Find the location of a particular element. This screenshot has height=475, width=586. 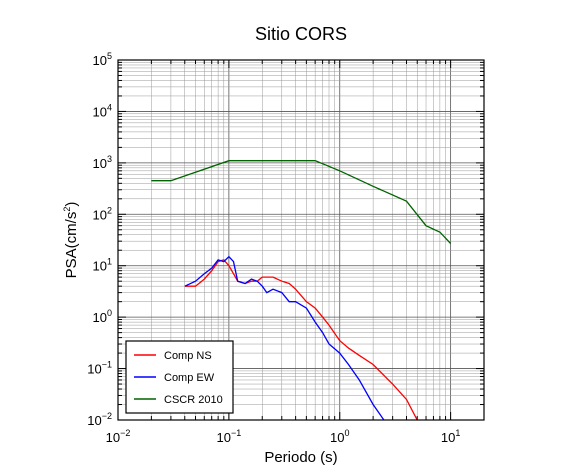

chart-title: Sitio CORS is located at coordinates (301, 34).